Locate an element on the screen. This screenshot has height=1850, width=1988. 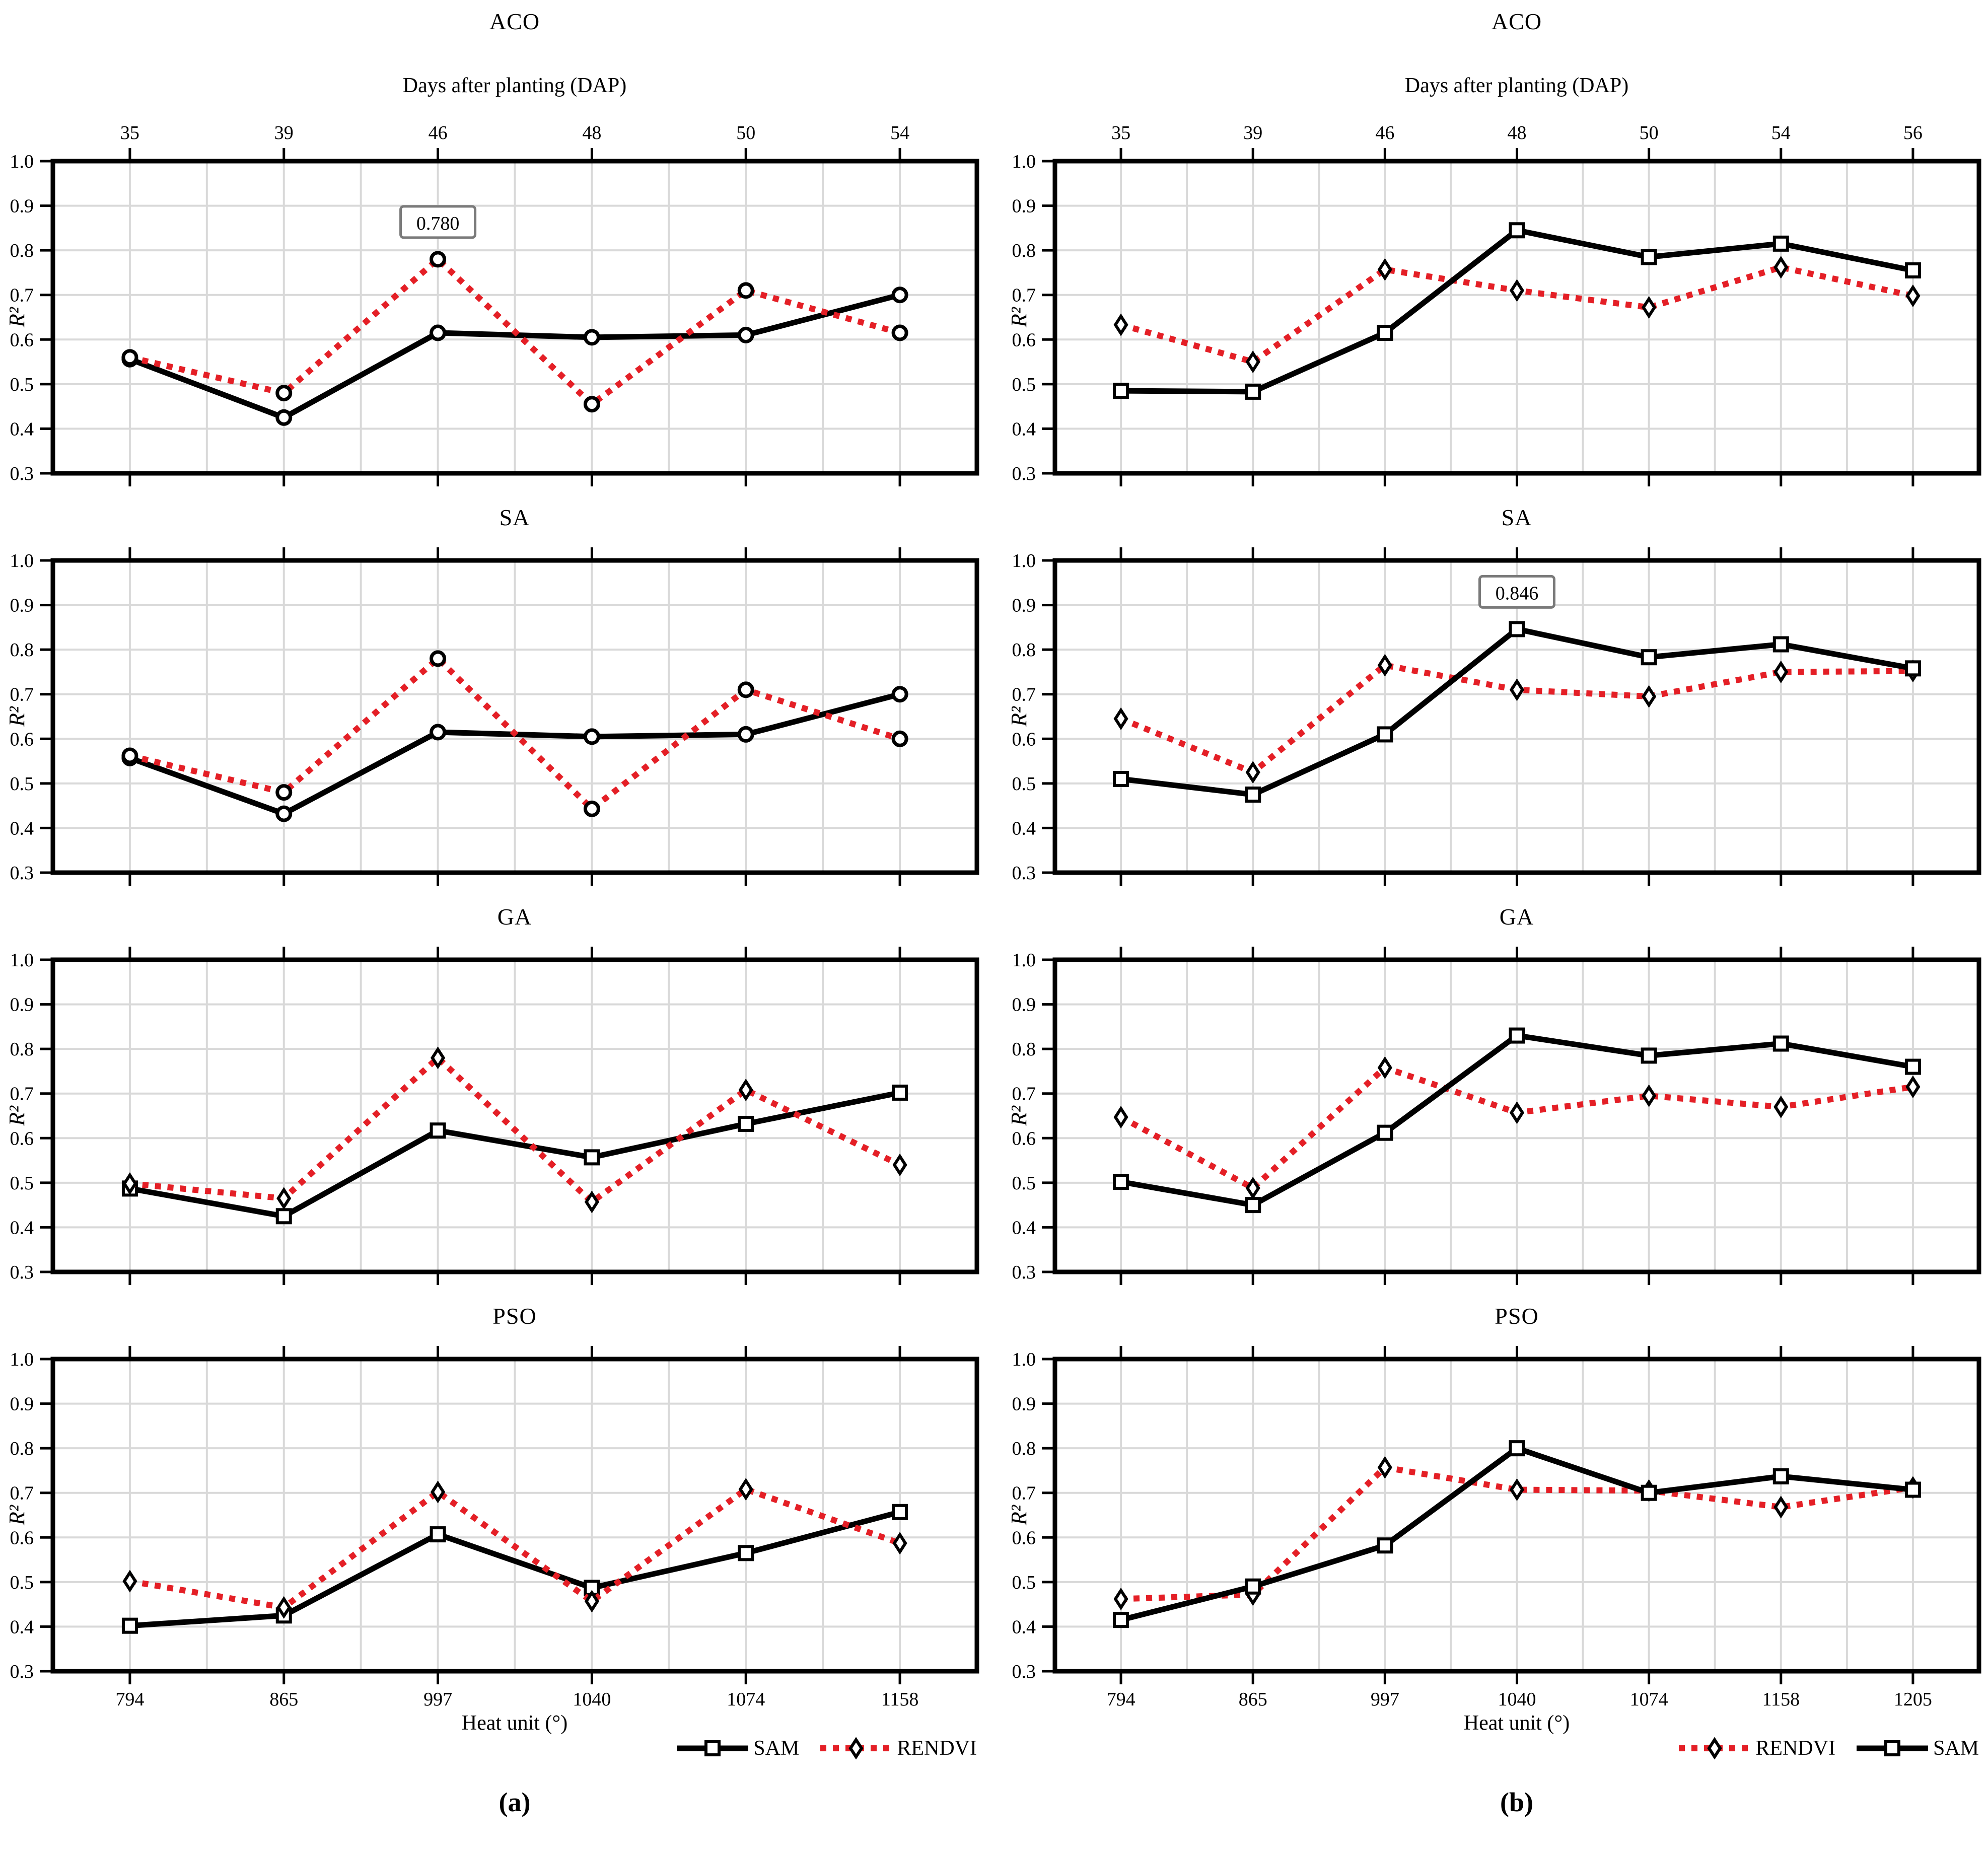
legend-label-sam: SAM is located at coordinates (1956, 1748).